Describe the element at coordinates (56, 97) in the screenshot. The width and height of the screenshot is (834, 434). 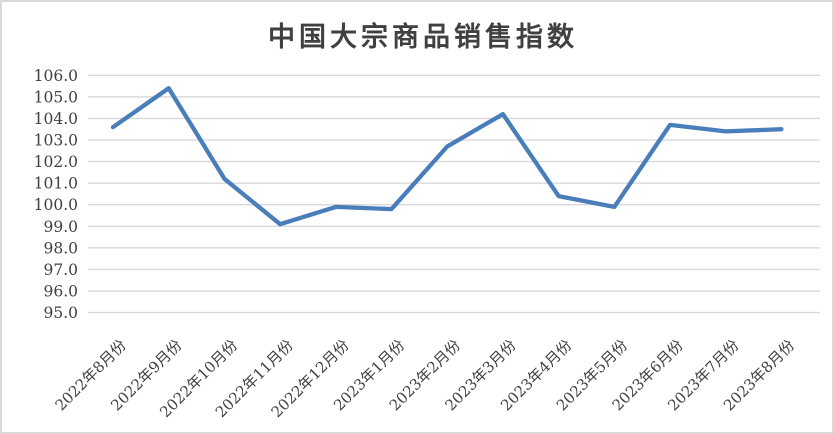
I see `y-tick-label: 105.0` at that location.